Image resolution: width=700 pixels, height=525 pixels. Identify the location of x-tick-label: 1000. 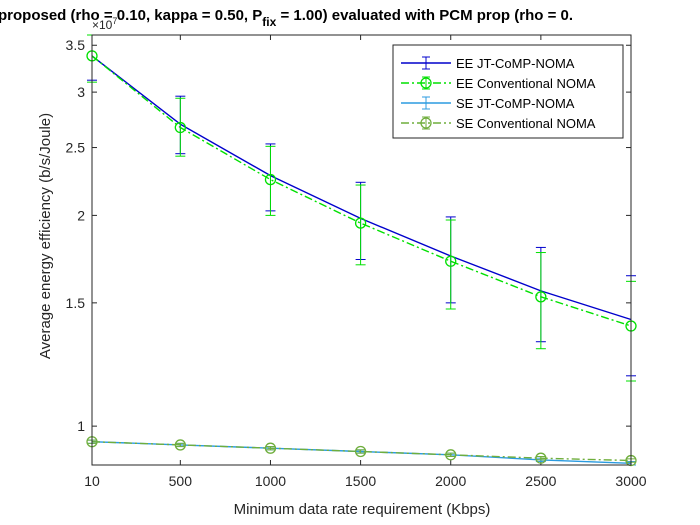
(270, 481).